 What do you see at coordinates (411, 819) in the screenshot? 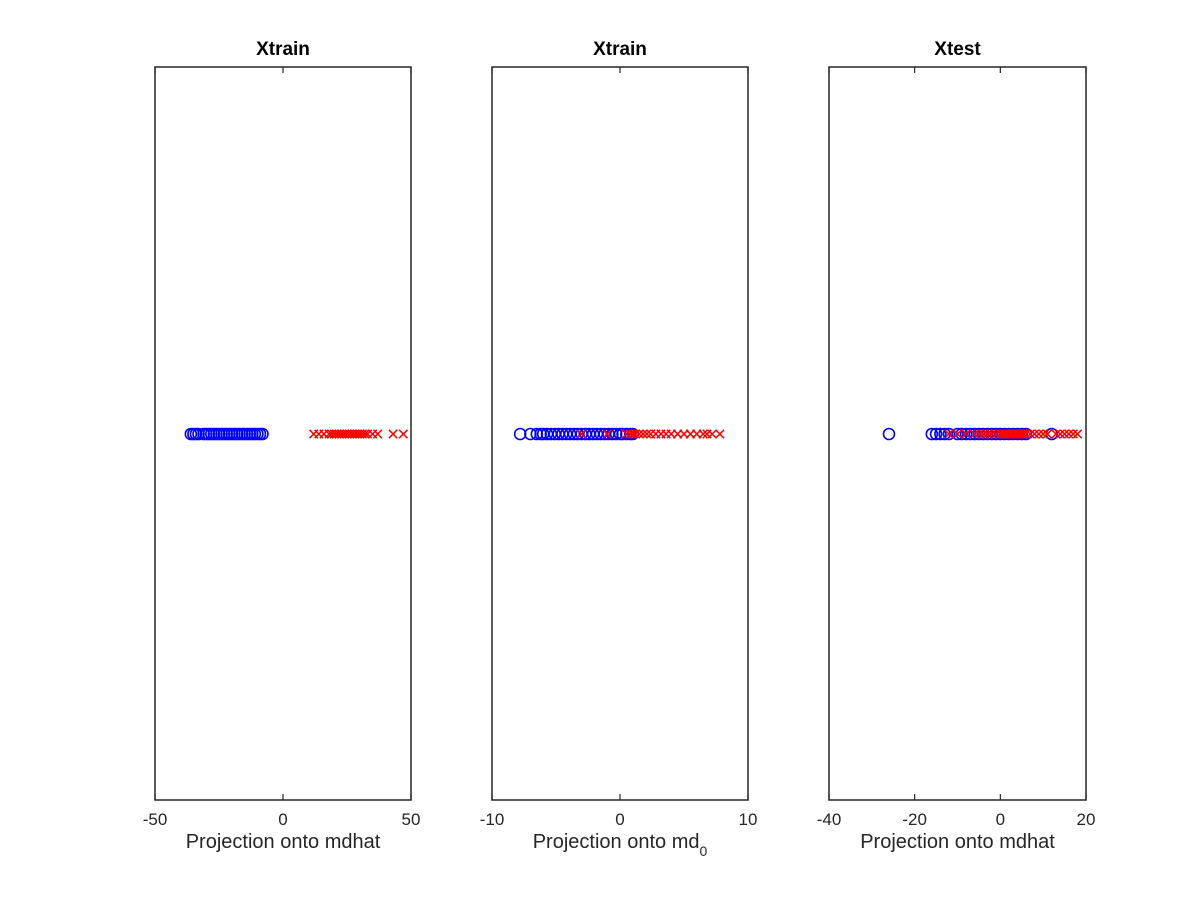
I see `x-tick-label: 50` at bounding box center [411, 819].